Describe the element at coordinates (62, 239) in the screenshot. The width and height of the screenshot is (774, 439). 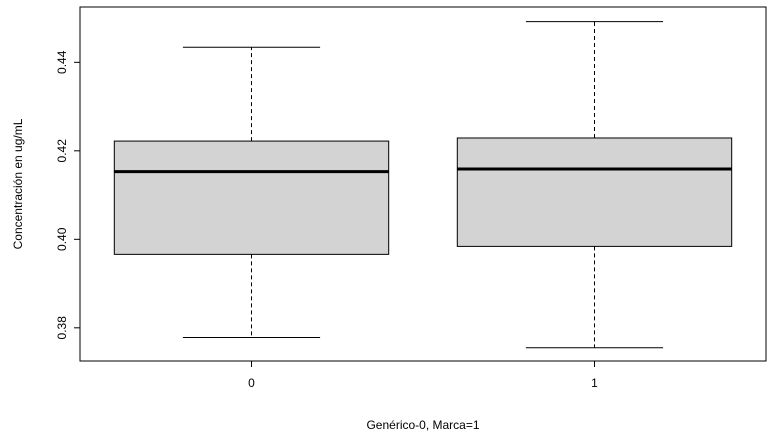
I see `y-tick-label: 0.40` at that location.